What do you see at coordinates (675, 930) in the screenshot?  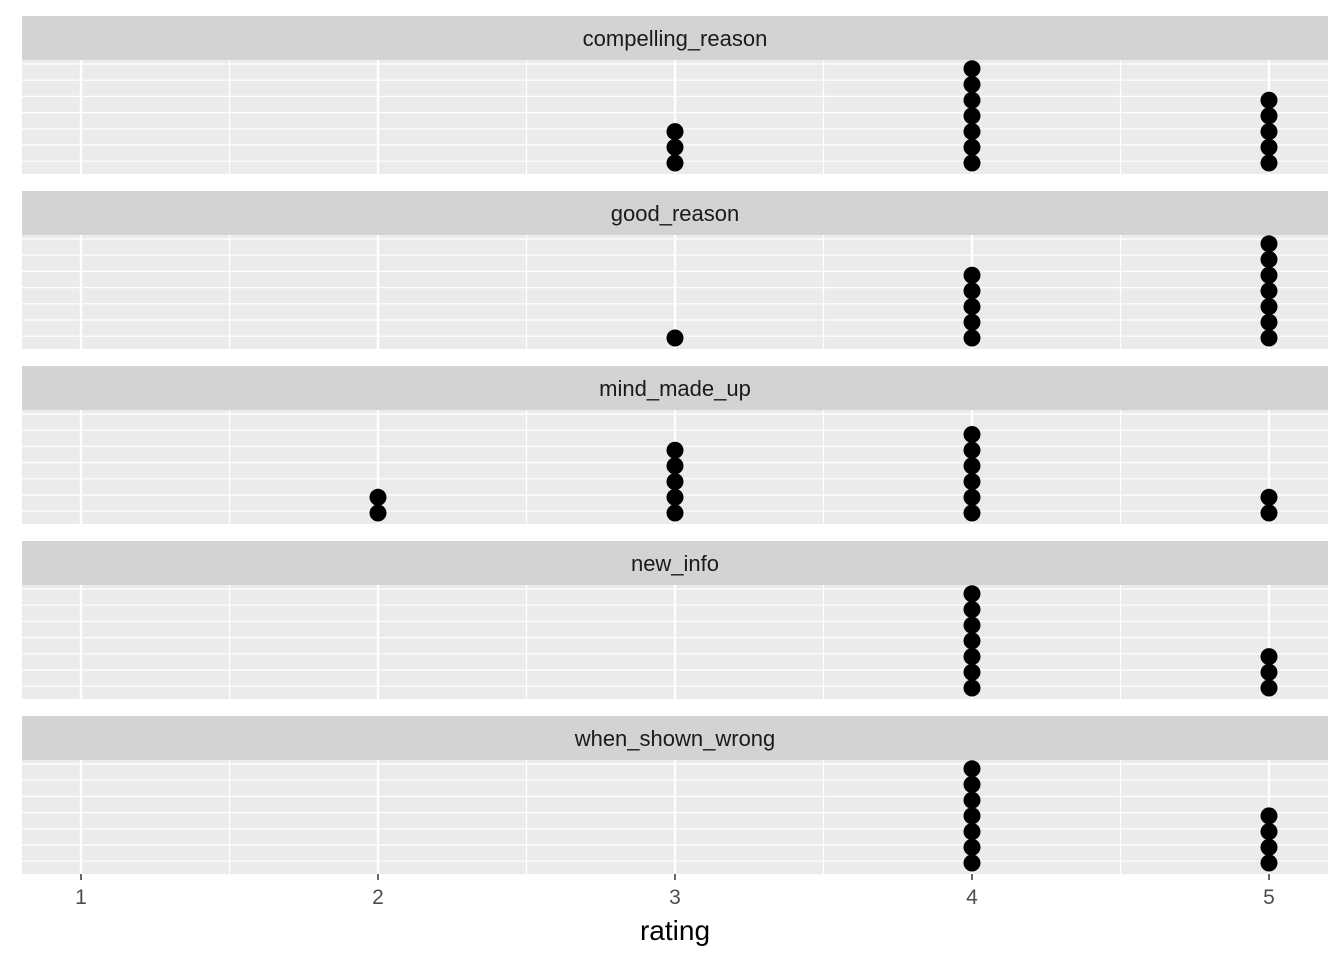 I see `x-axis-title: rating` at bounding box center [675, 930].